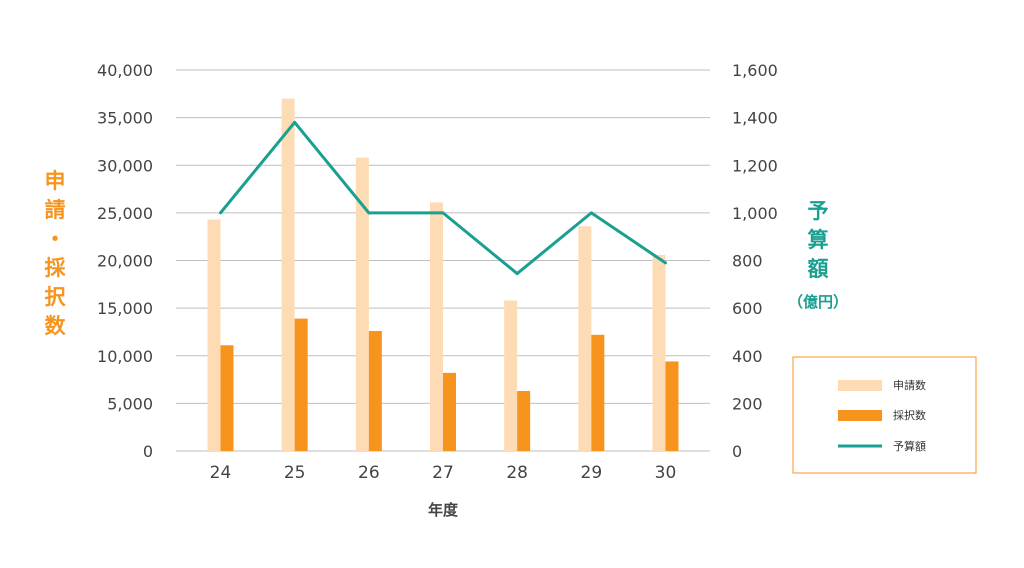  What do you see at coordinates (755, 118) in the screenshot?
I see `y-tick-label-right: 1,400` at bounding box center [755, 118].